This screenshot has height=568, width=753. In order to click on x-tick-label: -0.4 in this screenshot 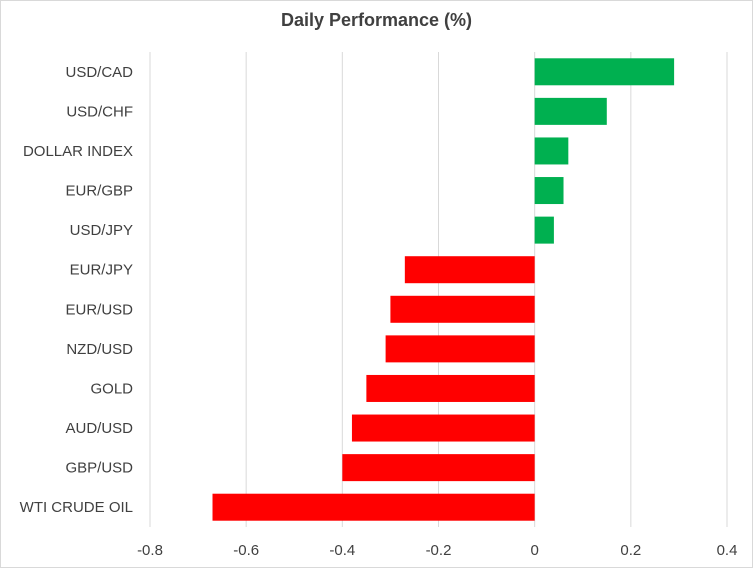, I will do `click(342, 550)`.